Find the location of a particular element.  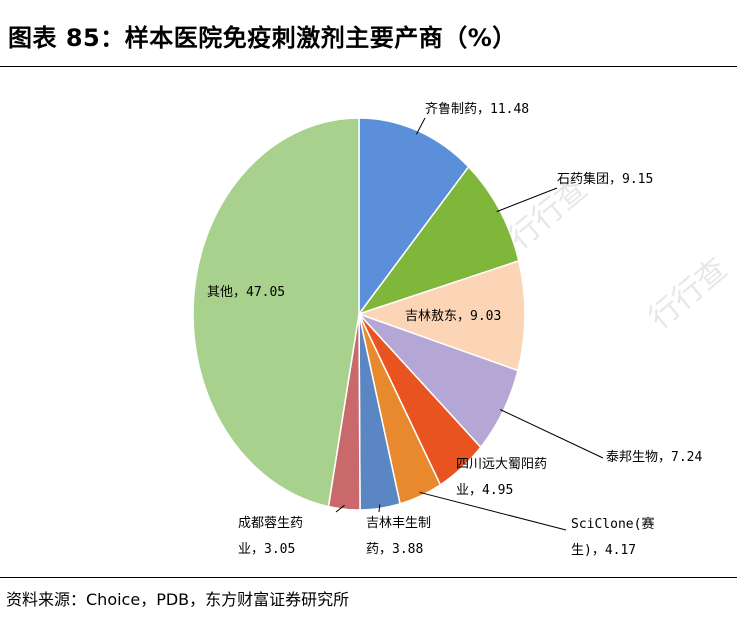

source-note: 资料来源：Choice，PDB，东方财富证券研究所 is located at coordinates (178, 599).